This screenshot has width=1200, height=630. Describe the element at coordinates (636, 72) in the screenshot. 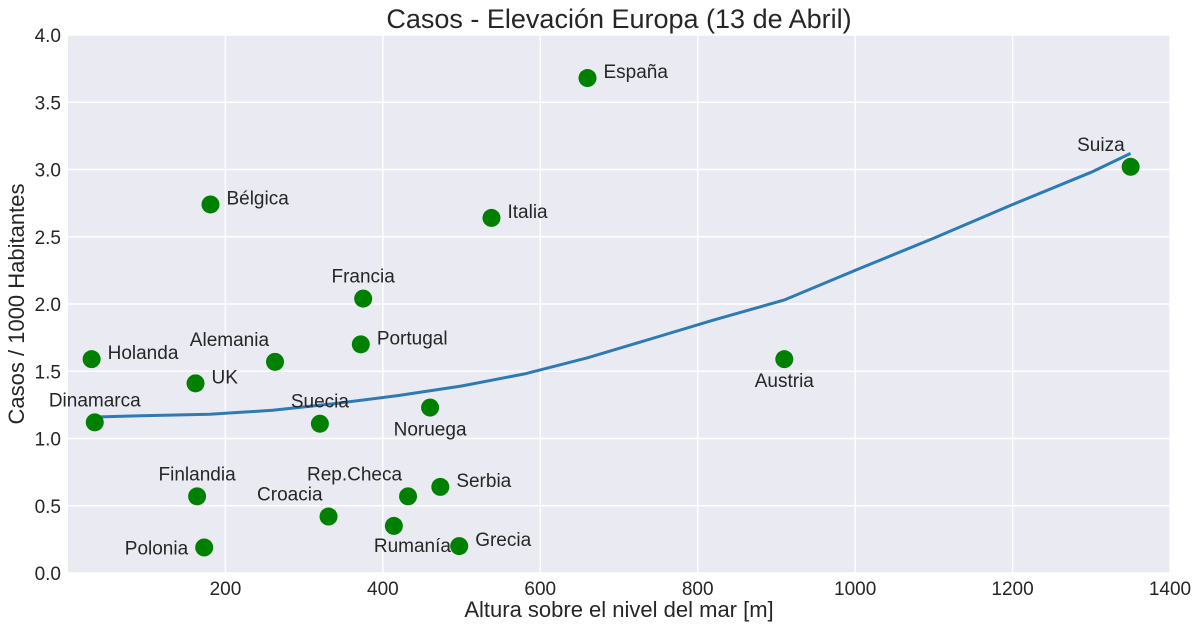

I see `data-point-label: España` at that location.